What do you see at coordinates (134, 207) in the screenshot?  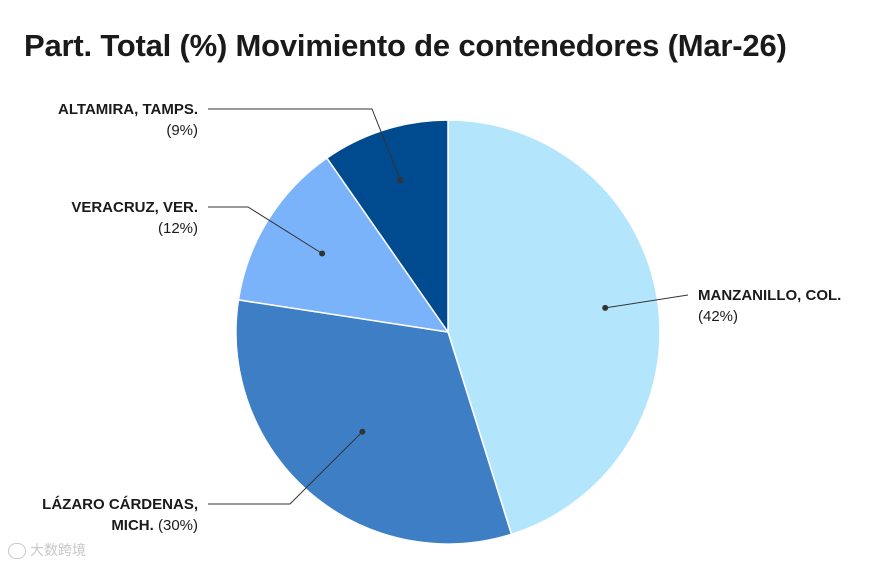 I see `slice-label-name: VERACRUZ, VER.` at bounding box center [134, 207].